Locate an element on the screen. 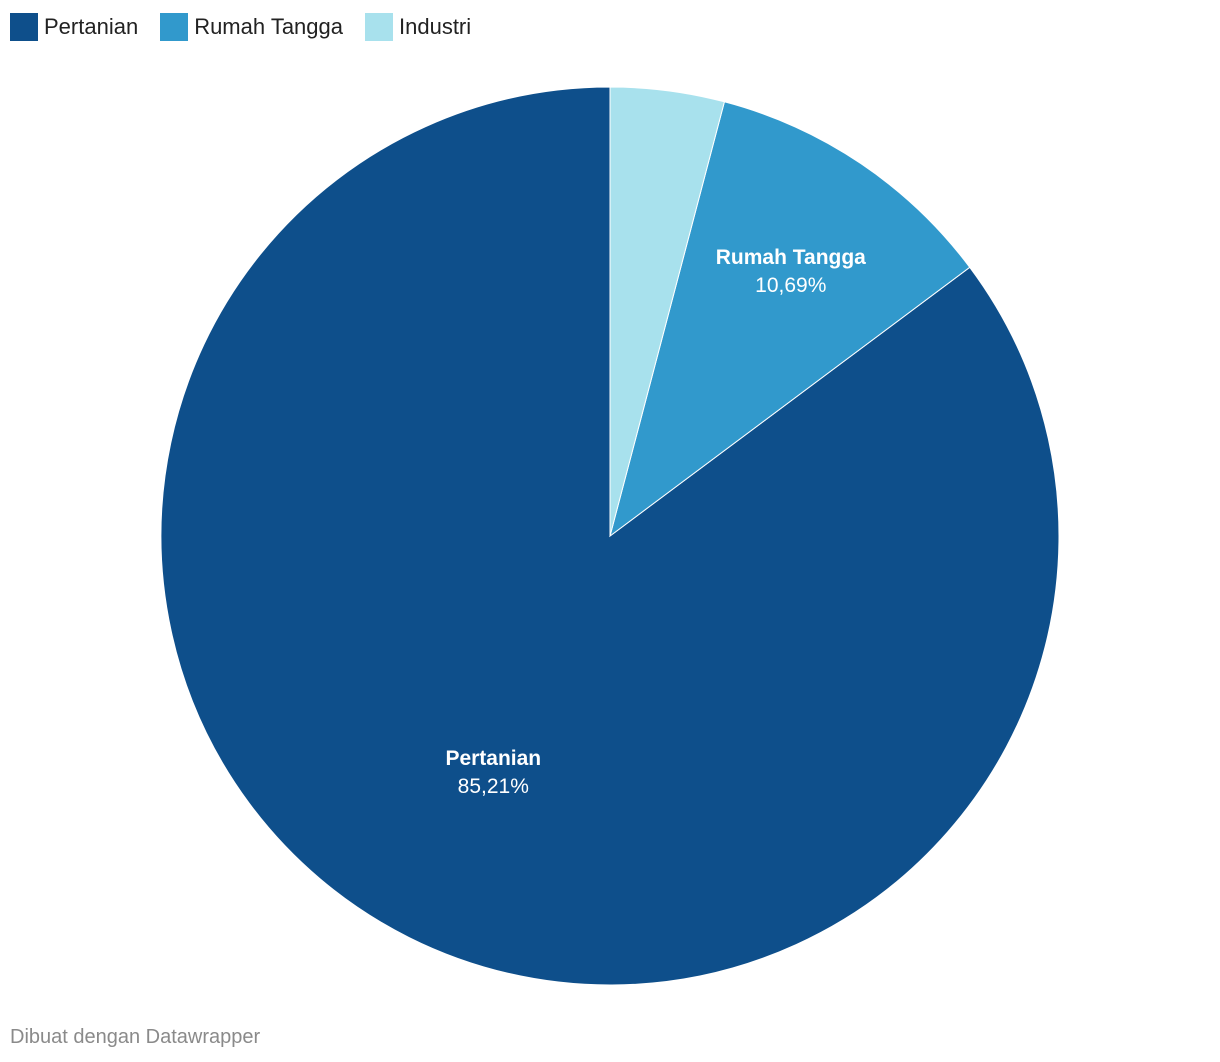 Image resolution: width=1220 pixels, height=1062 pixels. legend-swatch-rumah-tangga is located at coordinates (174, 27).